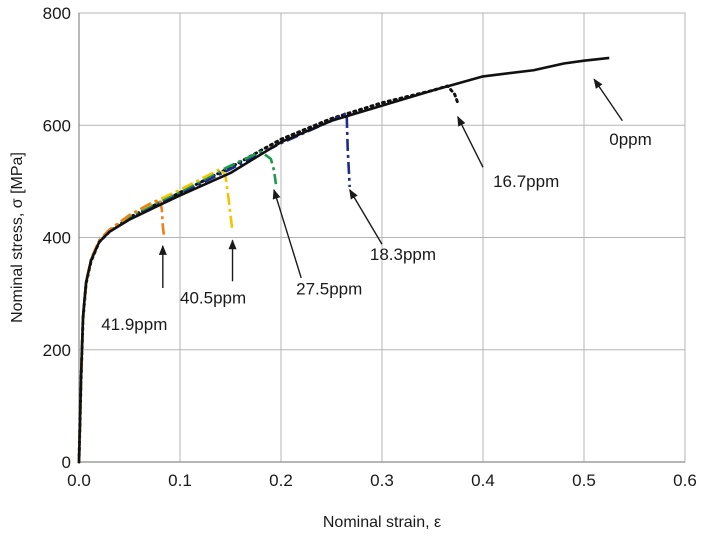 This screenshot has height=538, width=703. Describe the element at coordinates (213, 298) in the screenshot. I see `annotation-label: 40.5ppm` at that location.